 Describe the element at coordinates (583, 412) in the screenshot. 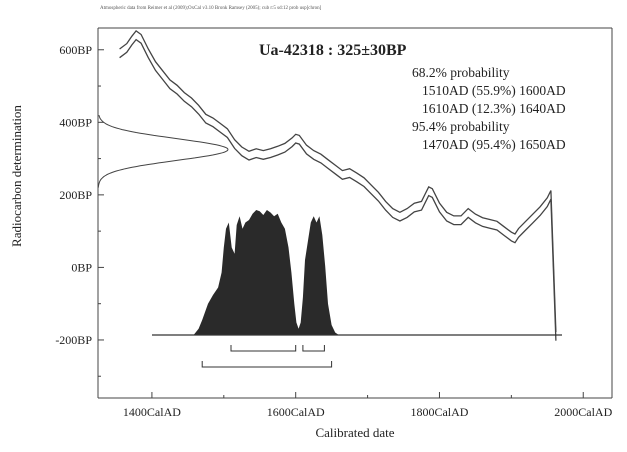

I see `x-tick-label: 2000CalAD` at that location.